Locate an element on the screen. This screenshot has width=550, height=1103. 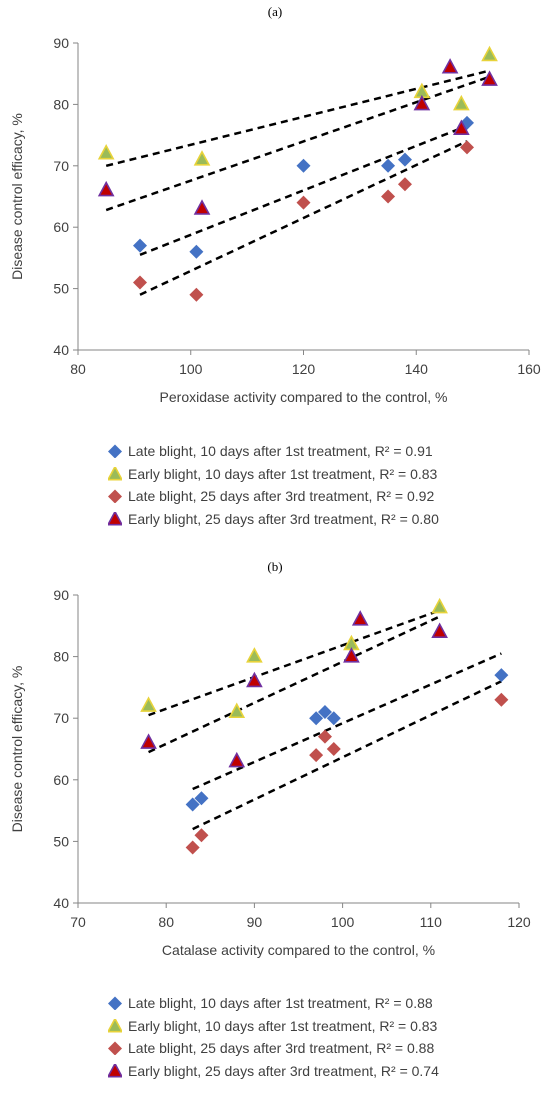
x-tick-label: 100 is located at coordinates (343, 922).